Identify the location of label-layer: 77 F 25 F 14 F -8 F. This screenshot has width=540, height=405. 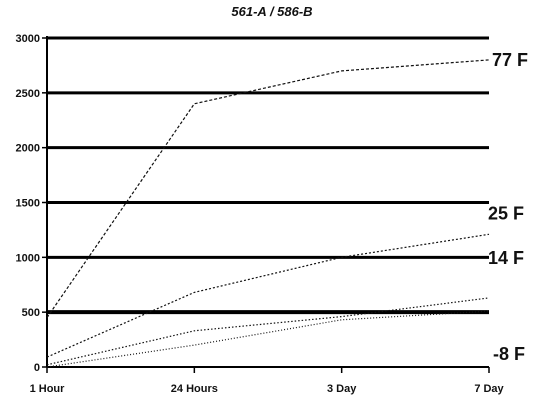
(508, 207).